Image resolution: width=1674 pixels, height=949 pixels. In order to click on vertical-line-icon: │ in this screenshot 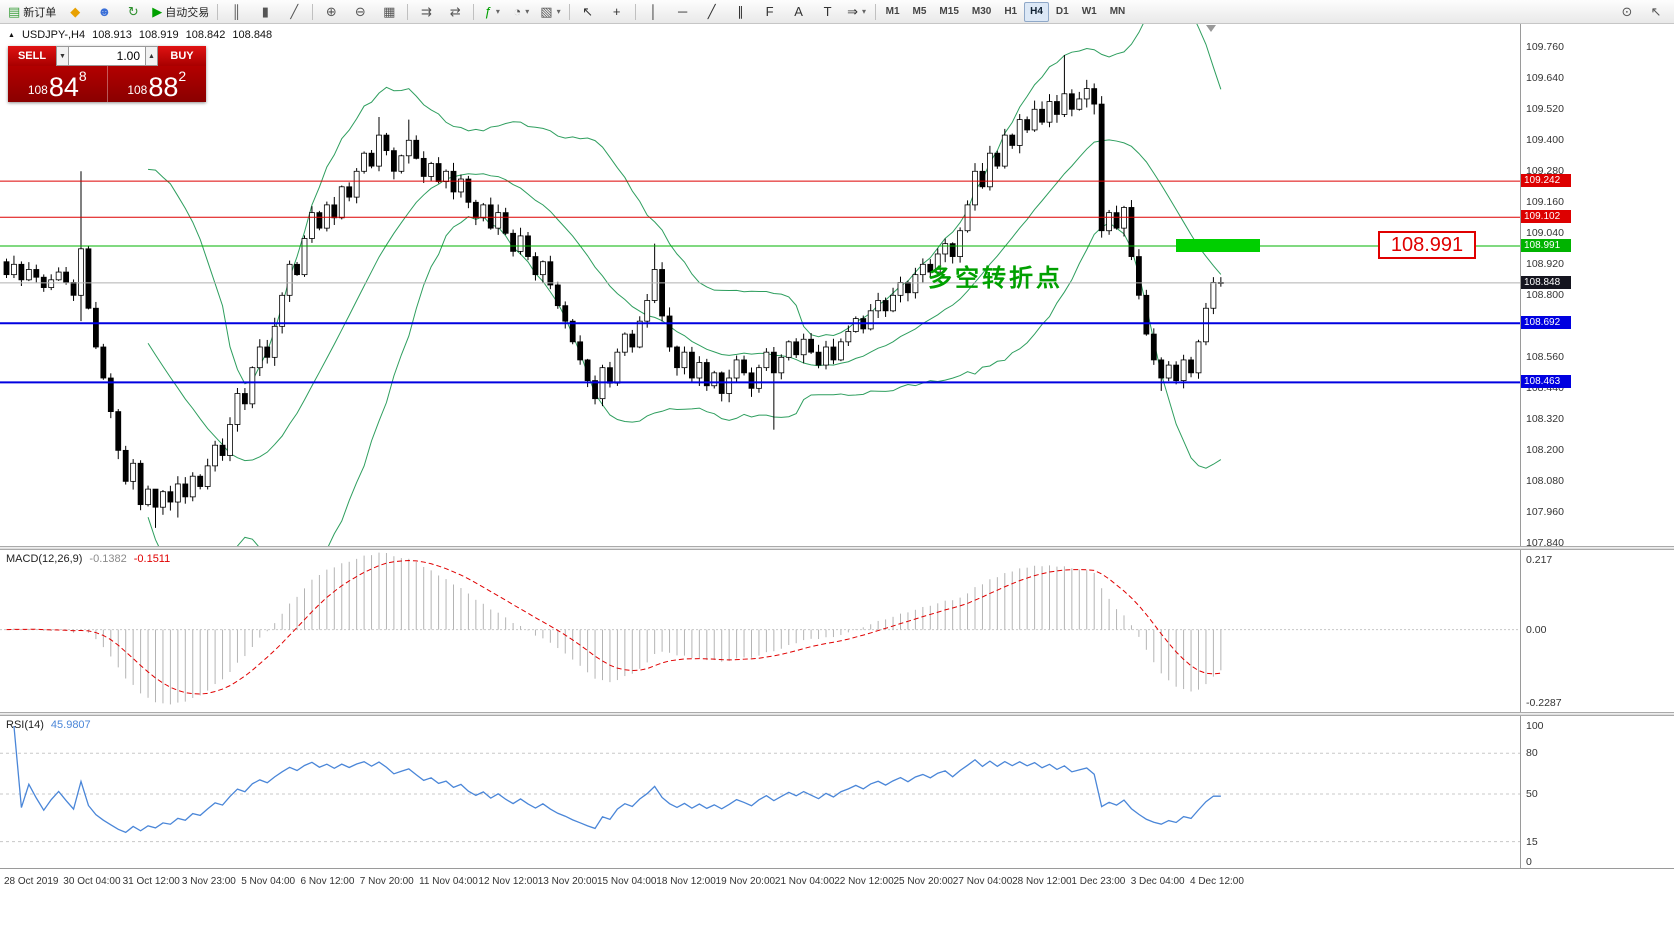, I will do `click(653, 11)`.